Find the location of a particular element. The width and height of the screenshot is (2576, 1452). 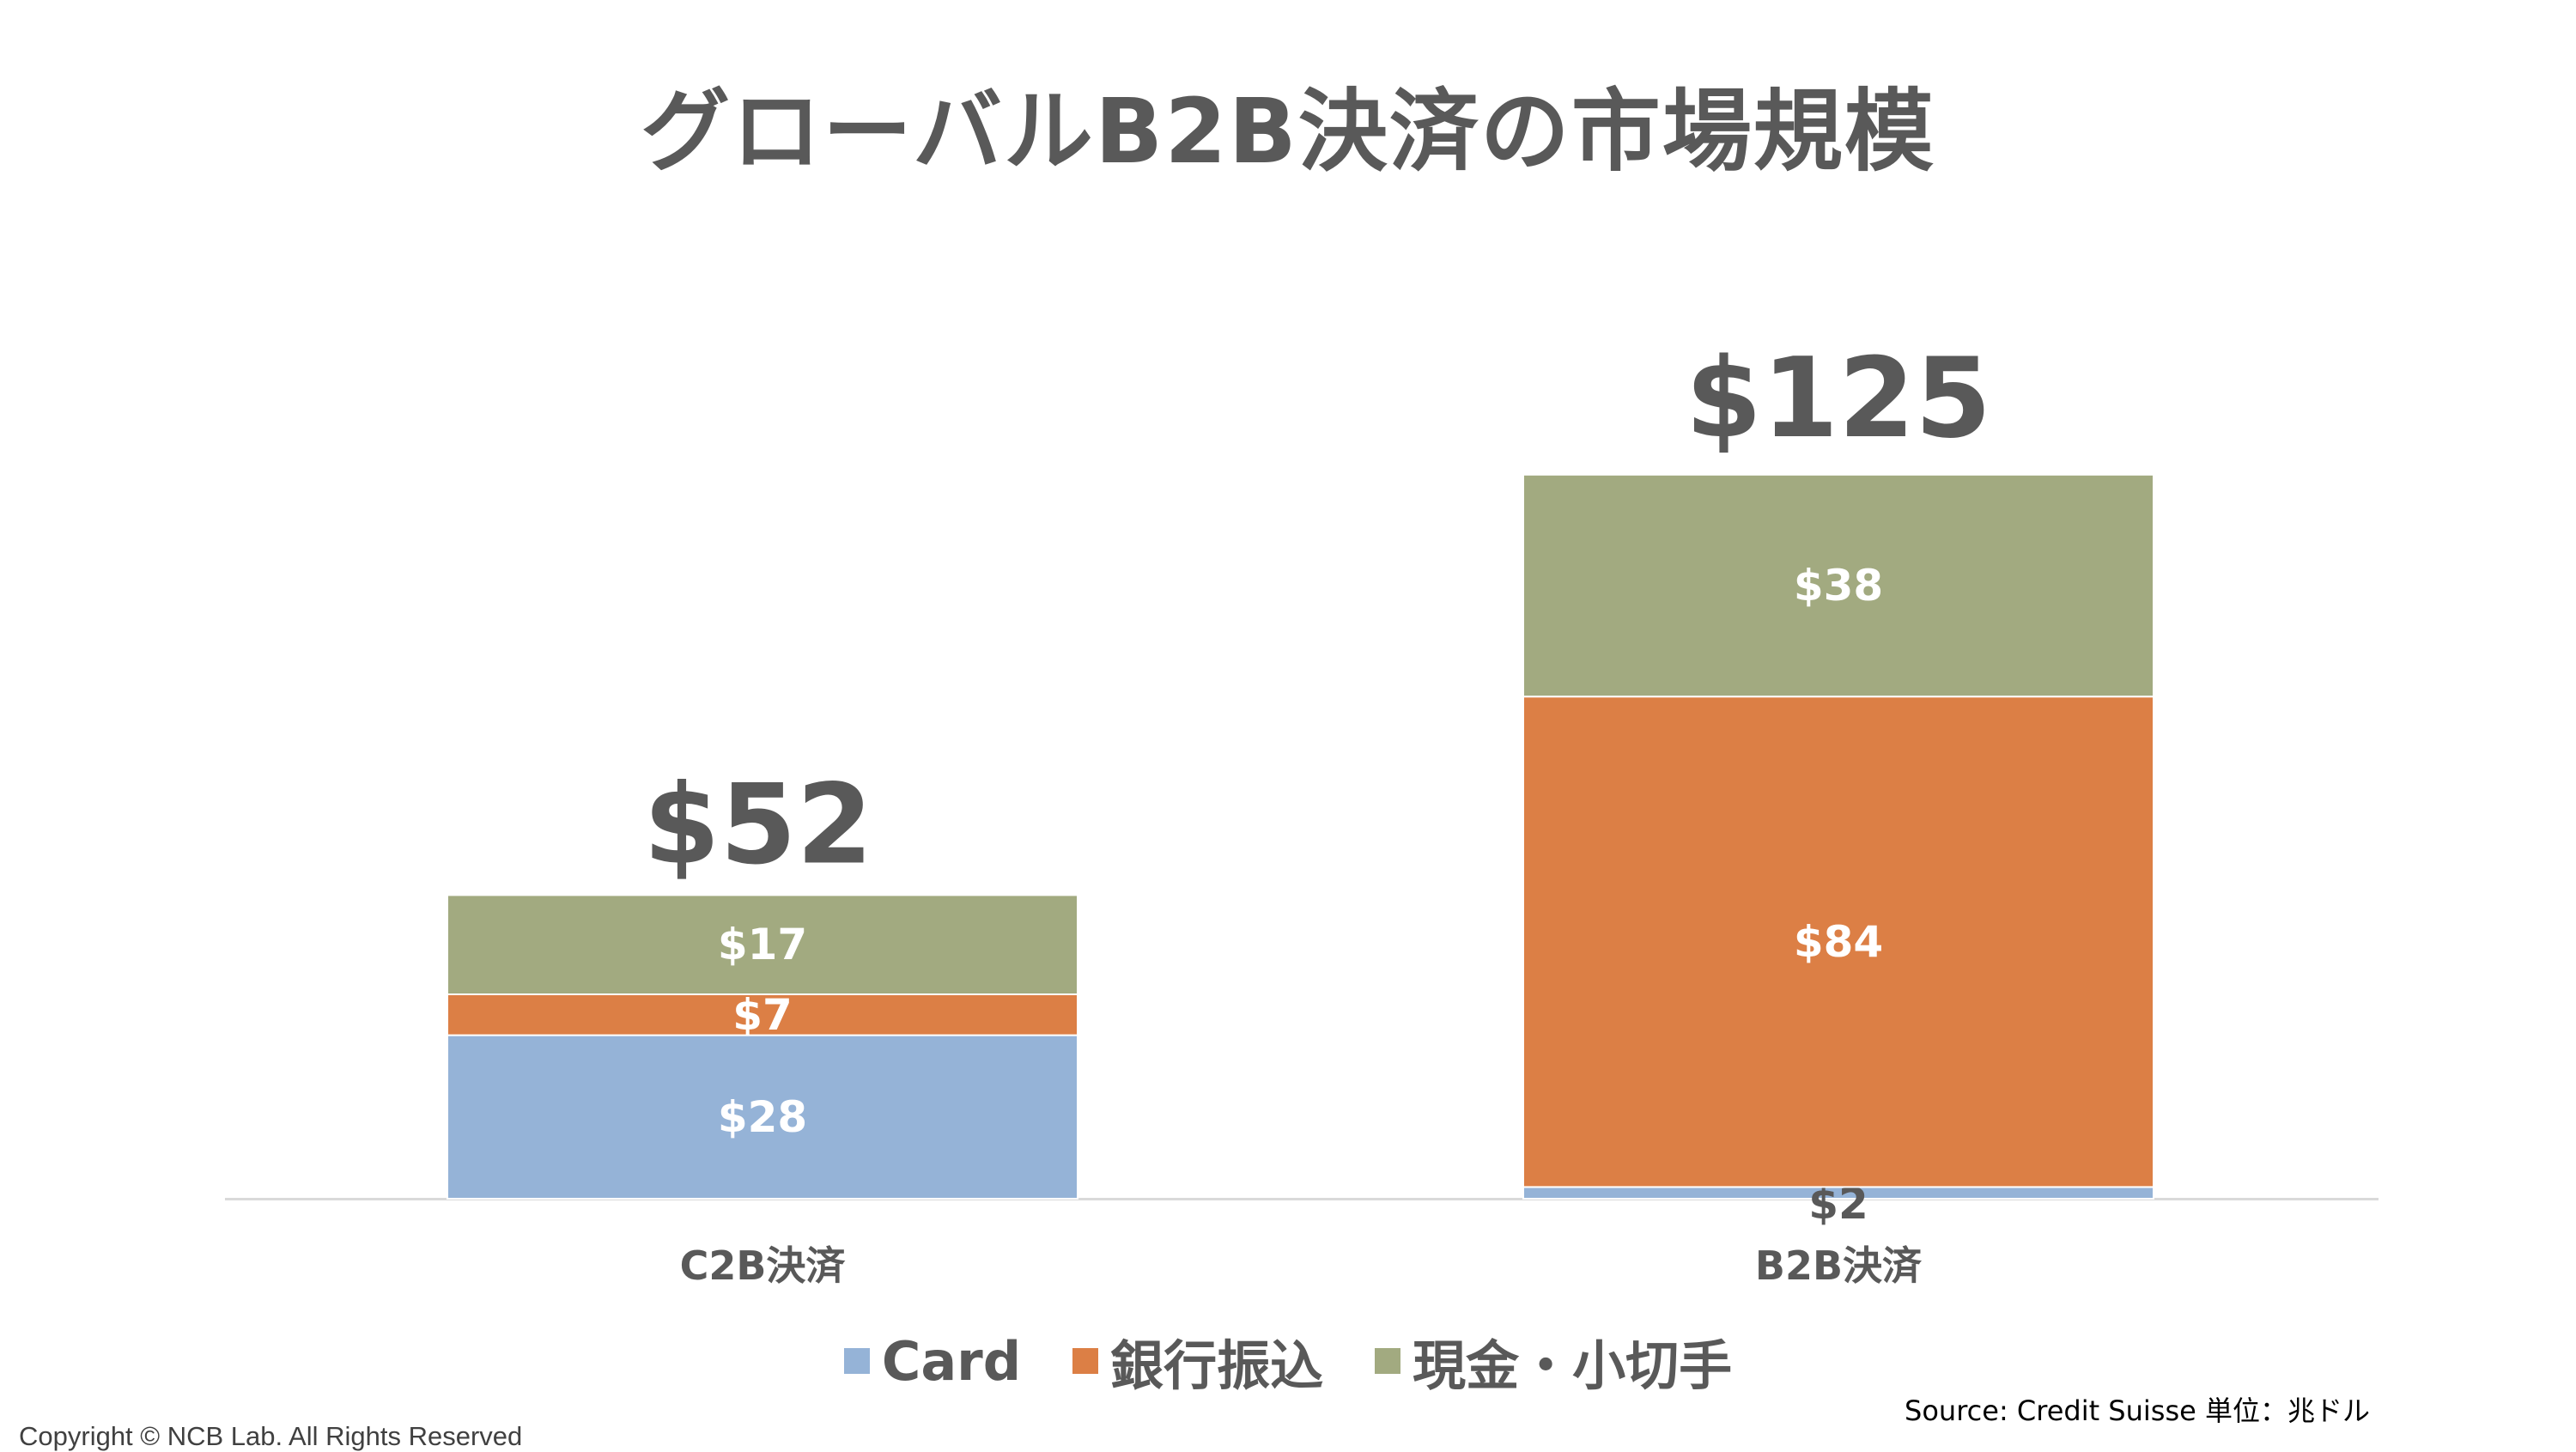

legend-swatch-cash-check is located at coordinates (1388, 1361).